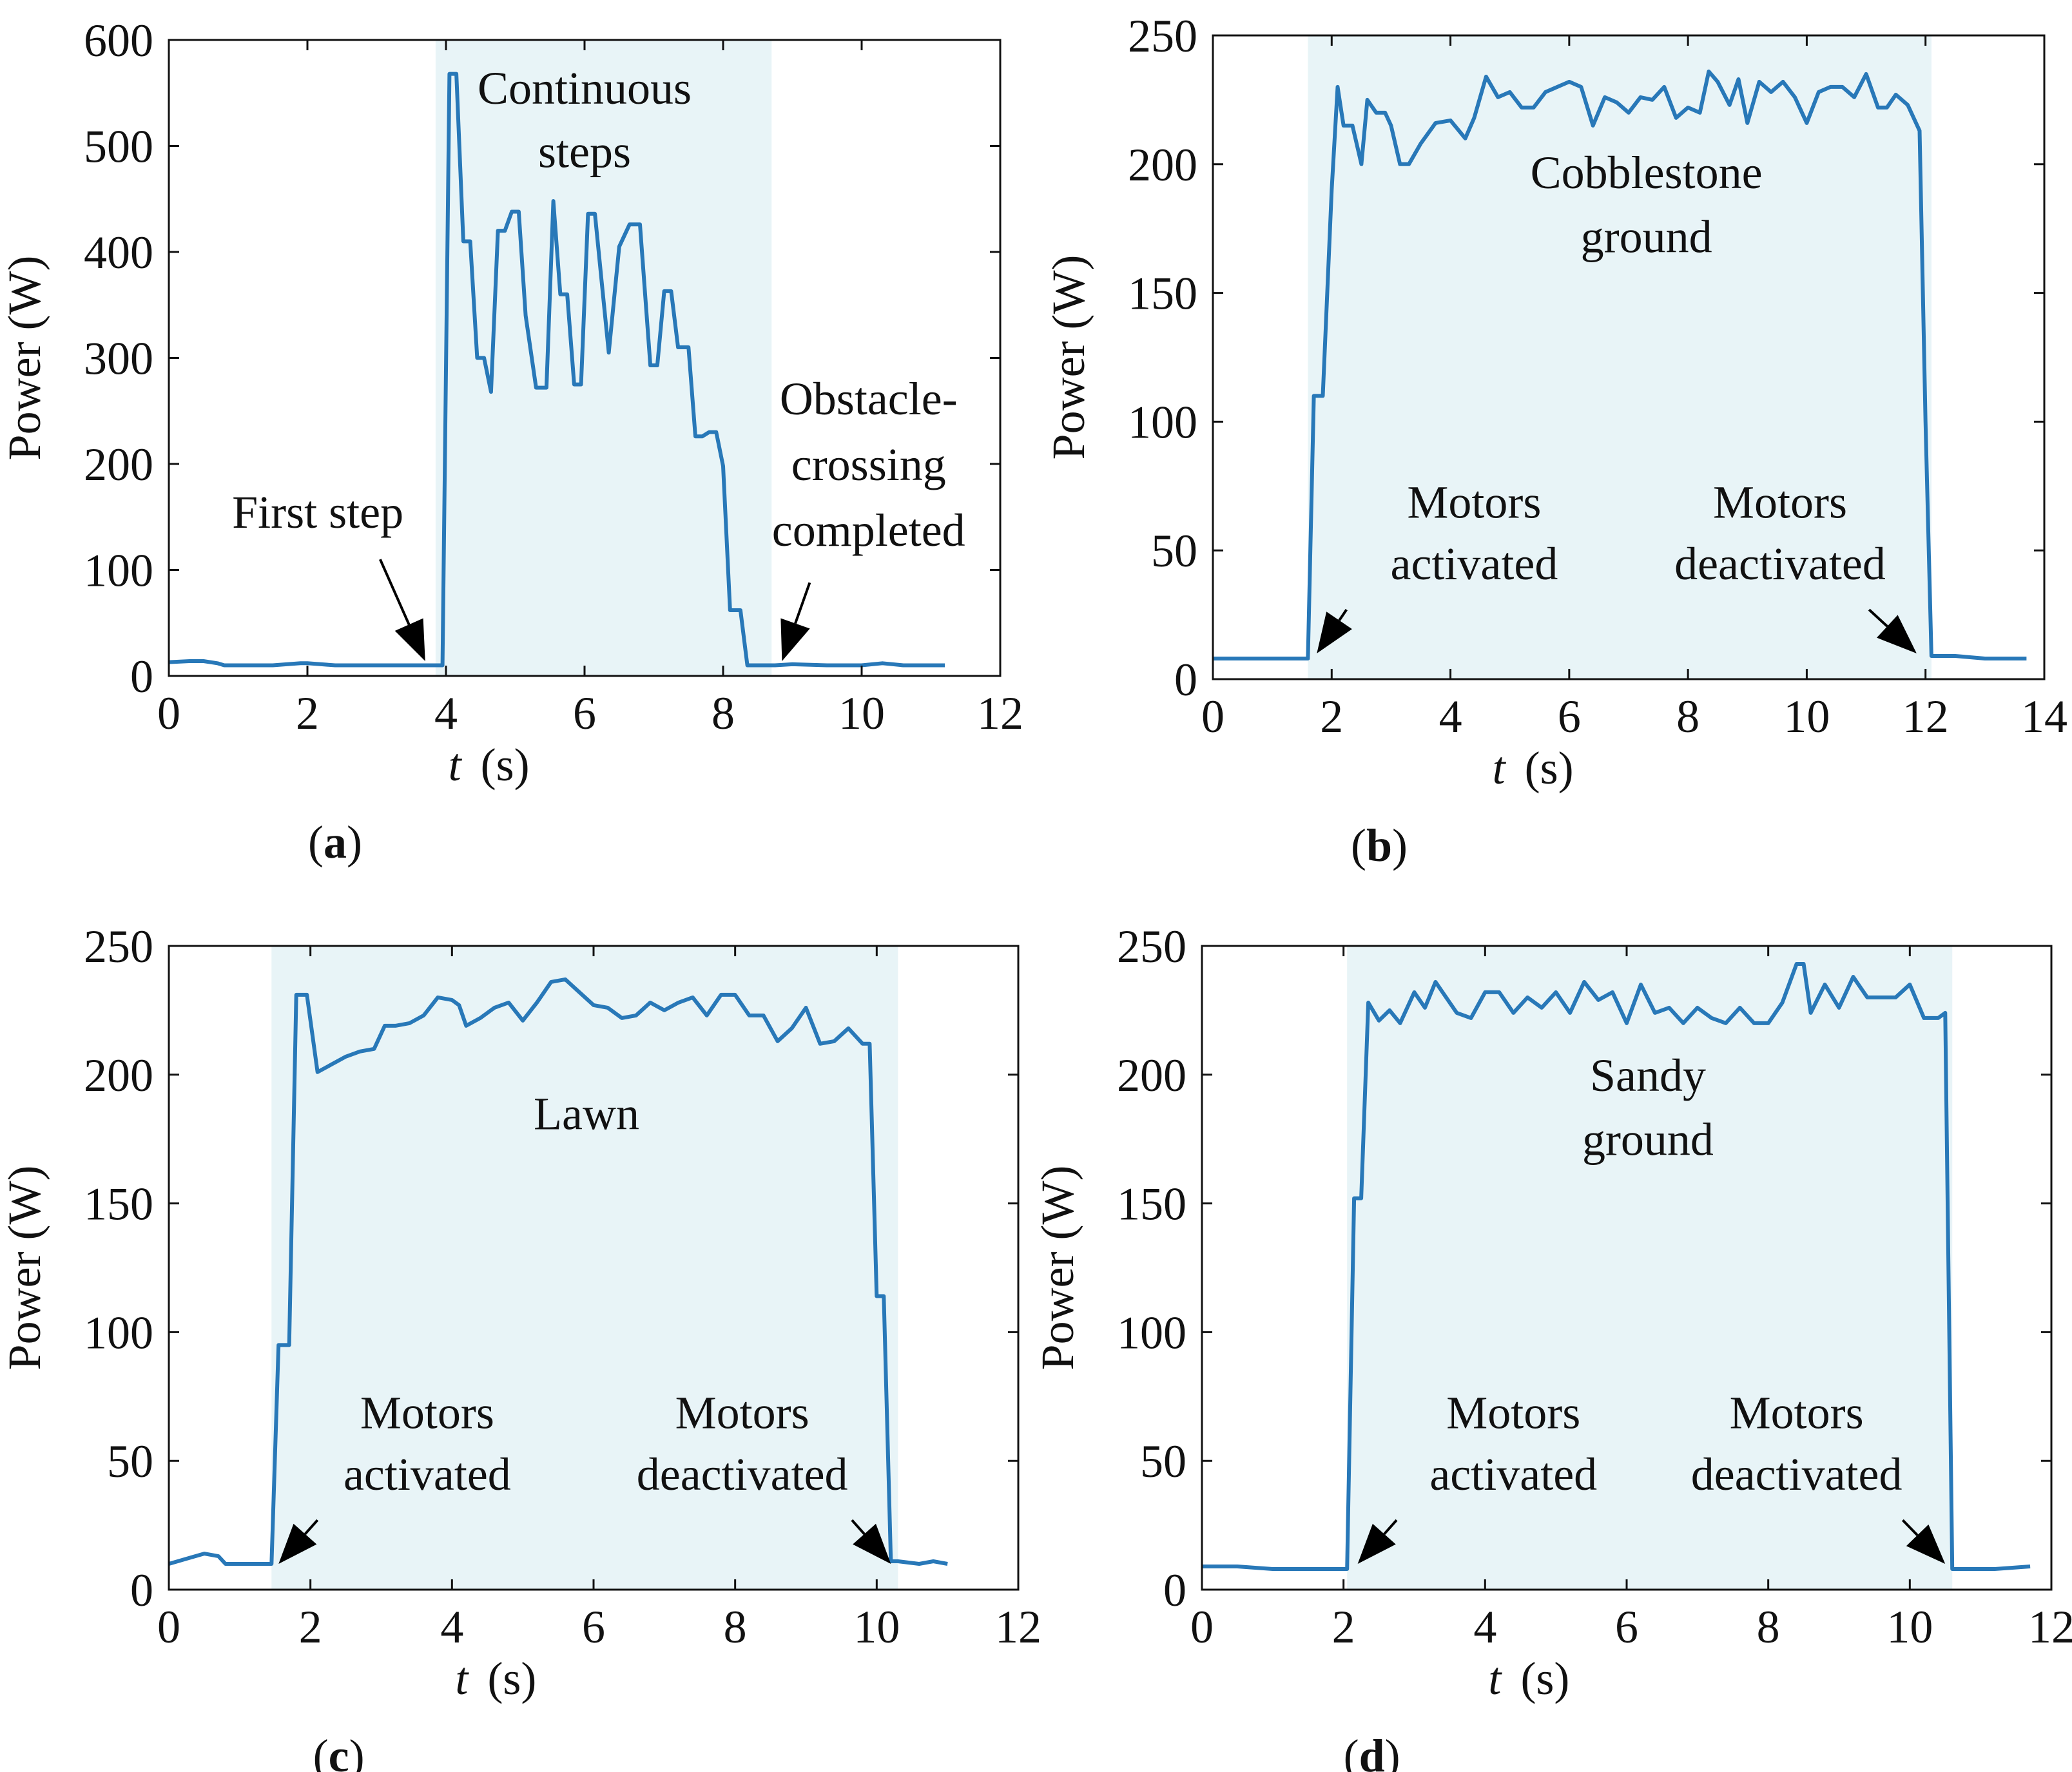  What do you see at coordinates (1617, 631) in the screenshot?
I see `panel-b-arrows` at bounding box center [1617, 631].